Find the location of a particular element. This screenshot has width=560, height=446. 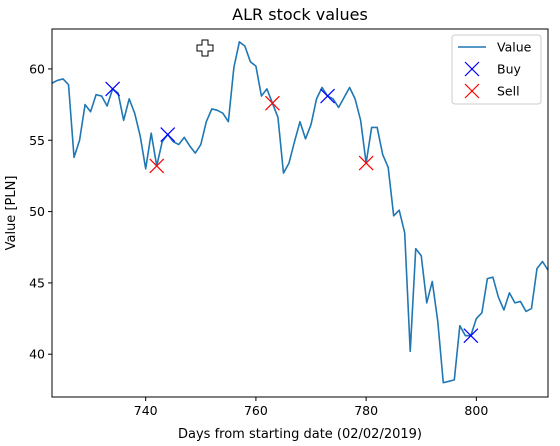

y-tick-label: 45 is located at coordinates (37, 282).